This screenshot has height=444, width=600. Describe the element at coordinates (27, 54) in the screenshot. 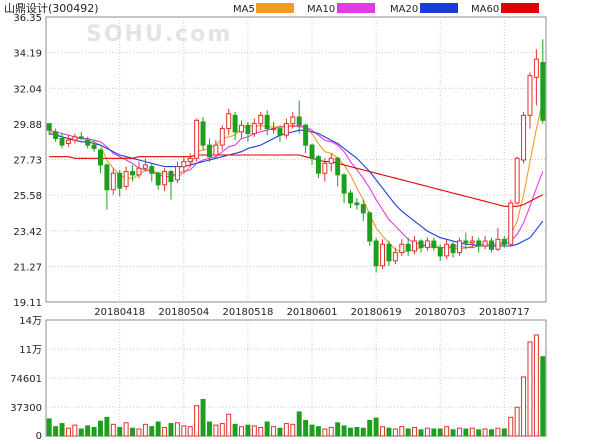

I see `price-tick-label: 34.19` at that location.